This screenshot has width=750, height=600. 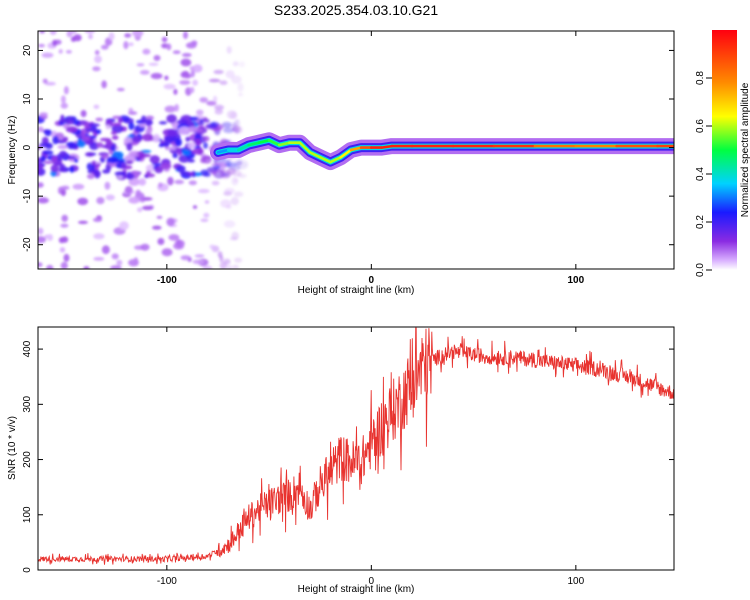 What do you see at coordinates (27, 195) in the screenshot?
I see `y-tick-label: -10` at bounding box center [27, 195].